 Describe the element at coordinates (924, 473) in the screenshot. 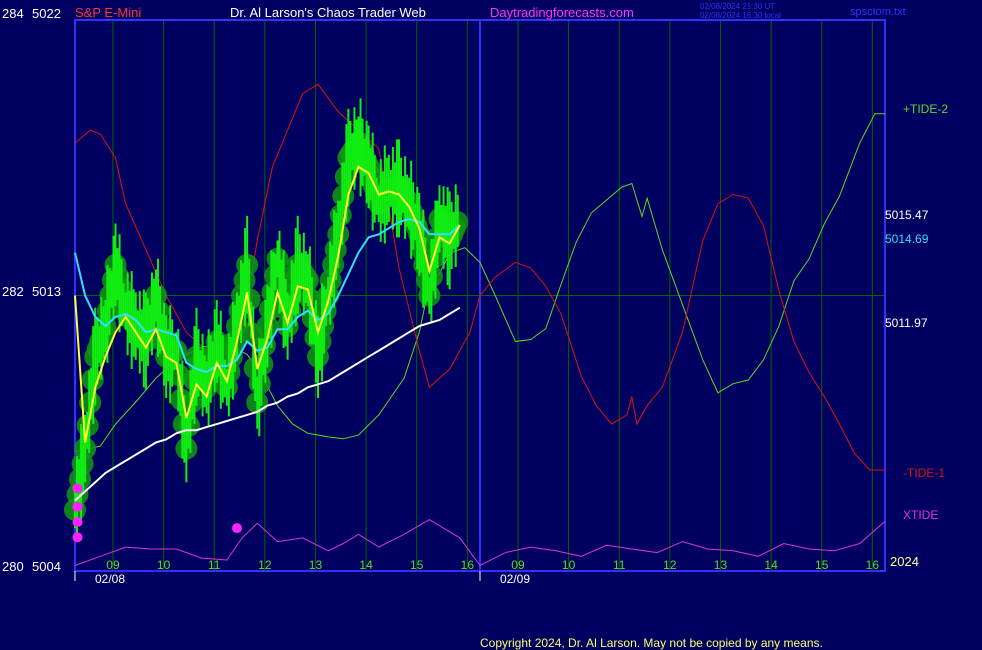

I see `legend-tide1: -TIDE-1` at that location.